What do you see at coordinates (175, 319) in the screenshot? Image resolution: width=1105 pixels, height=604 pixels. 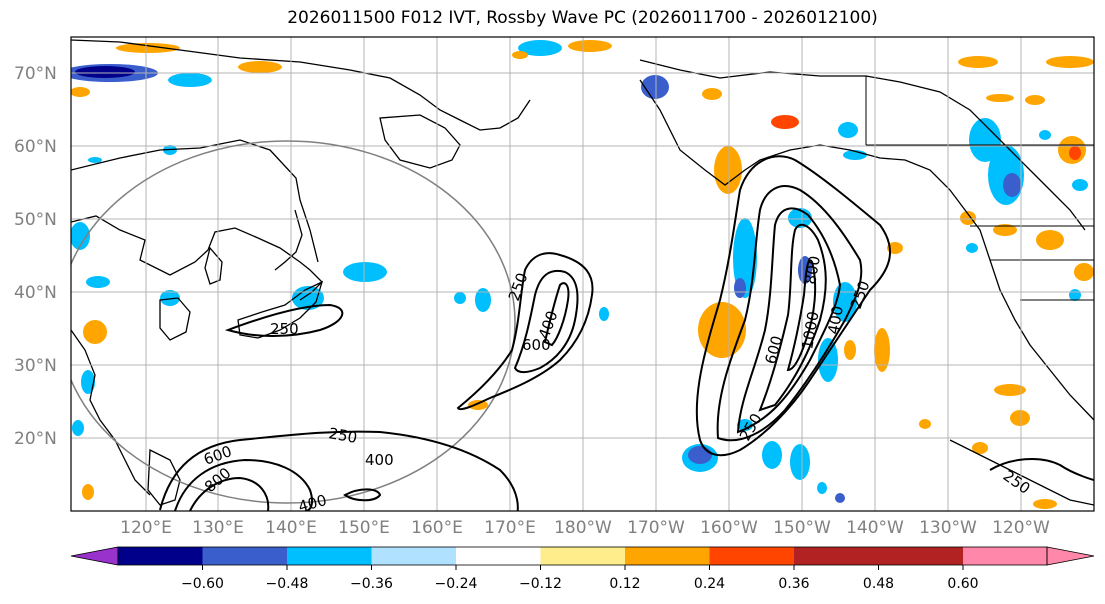 I see `korea-coastline` at bounding box center [175, 319].